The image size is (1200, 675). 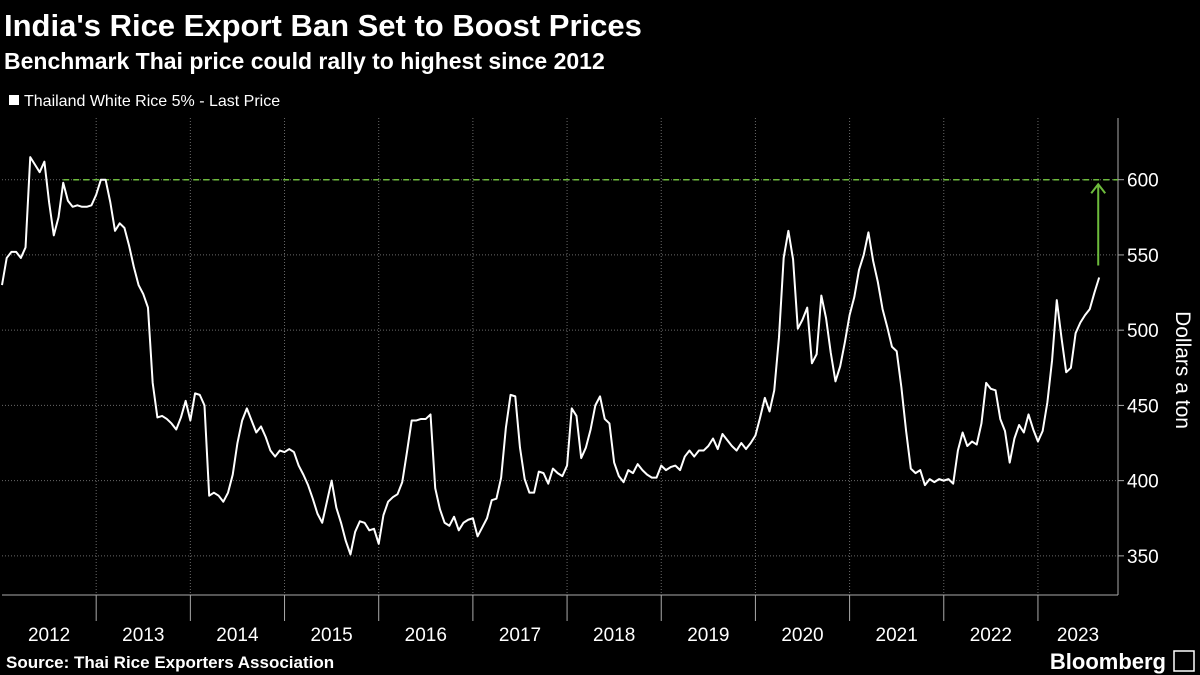 I want to click on x-tick-label: 2023, so click(x=1078, y=635).